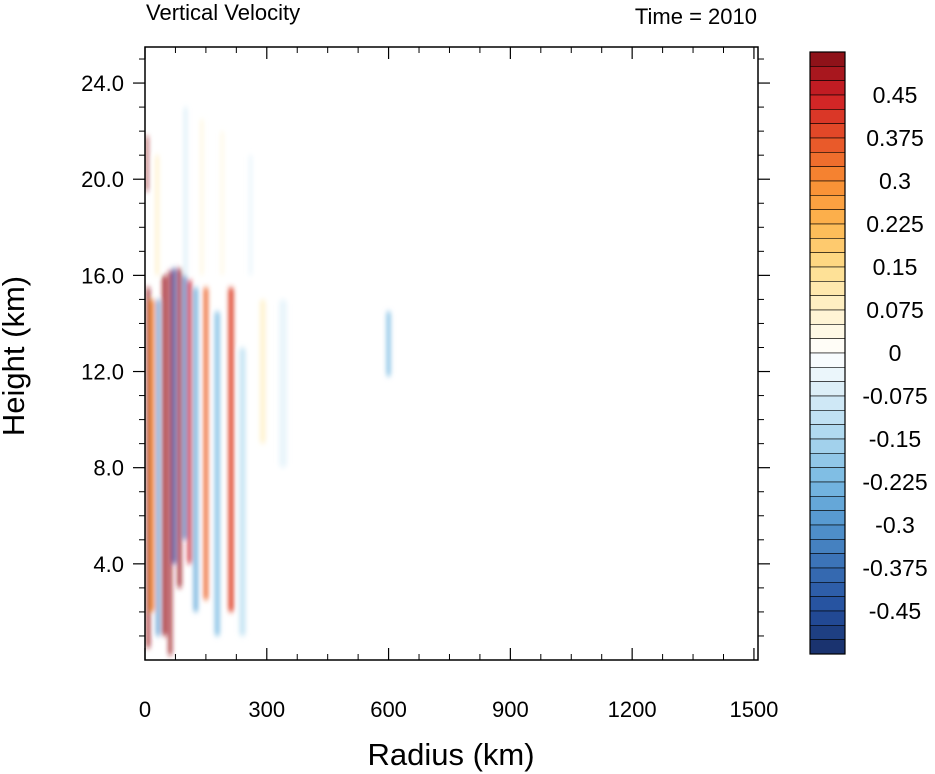  Describe the element at coordinates (895, 267) in the screenshot. I see `colorbar-label: 0.15` at that location.